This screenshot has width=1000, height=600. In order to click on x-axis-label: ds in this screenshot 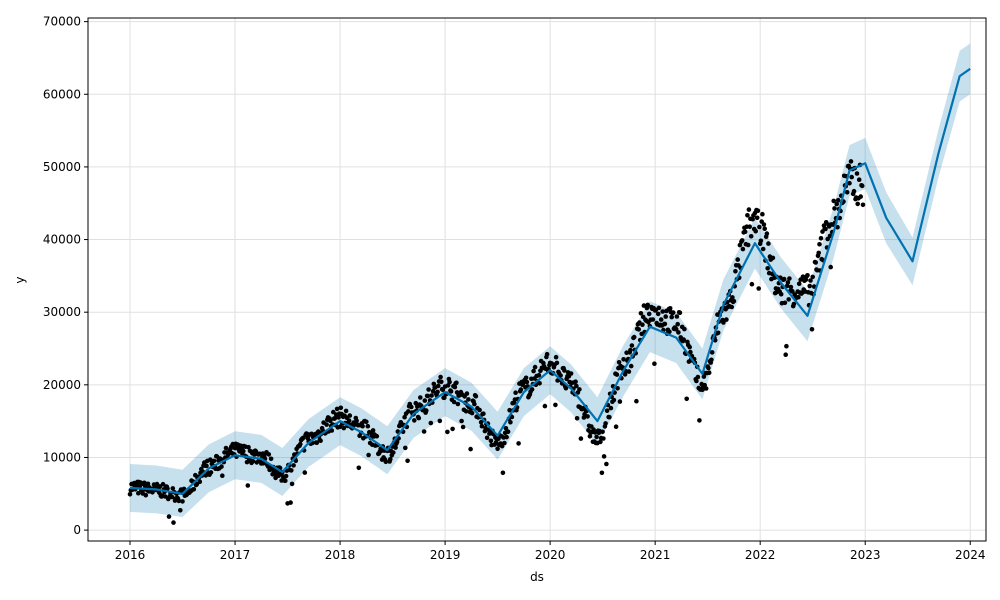, I will do `click(537, 577)`.